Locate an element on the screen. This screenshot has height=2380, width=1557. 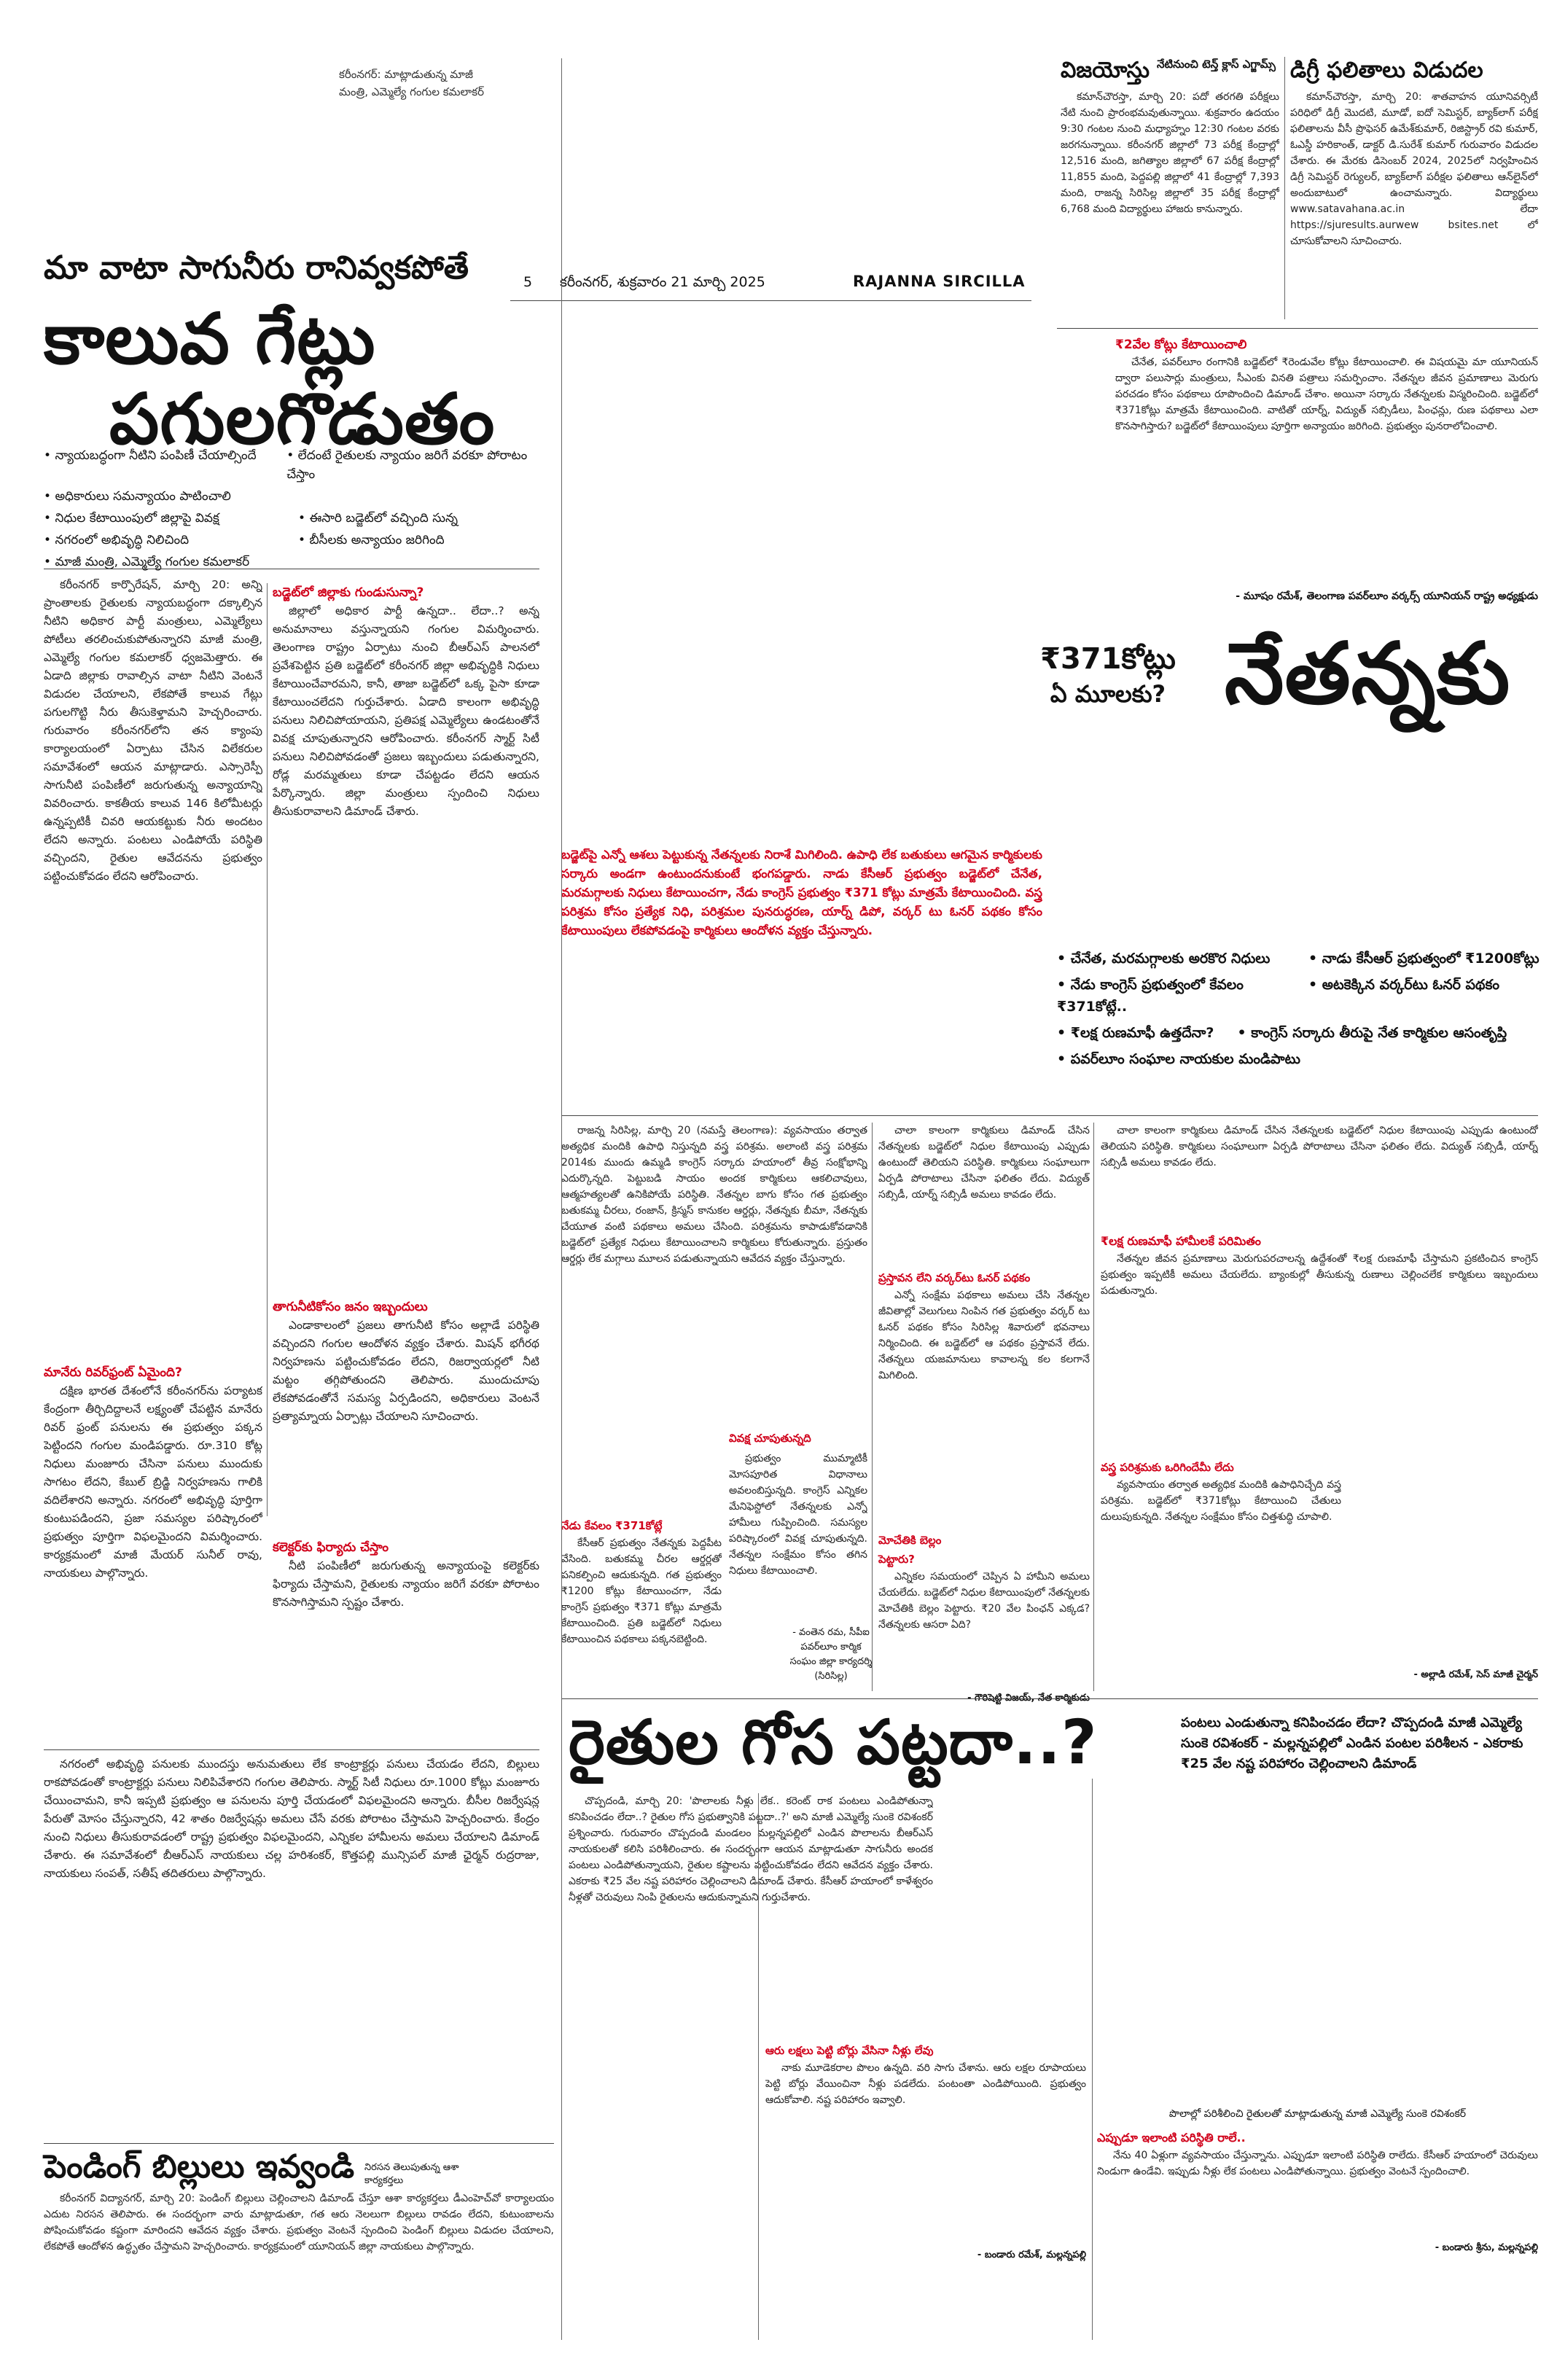
lead-collector-subhead: కలెక్టర్‌కు ఫిర్యాదు చేస్తాం is located at coordinates (331, 1548).